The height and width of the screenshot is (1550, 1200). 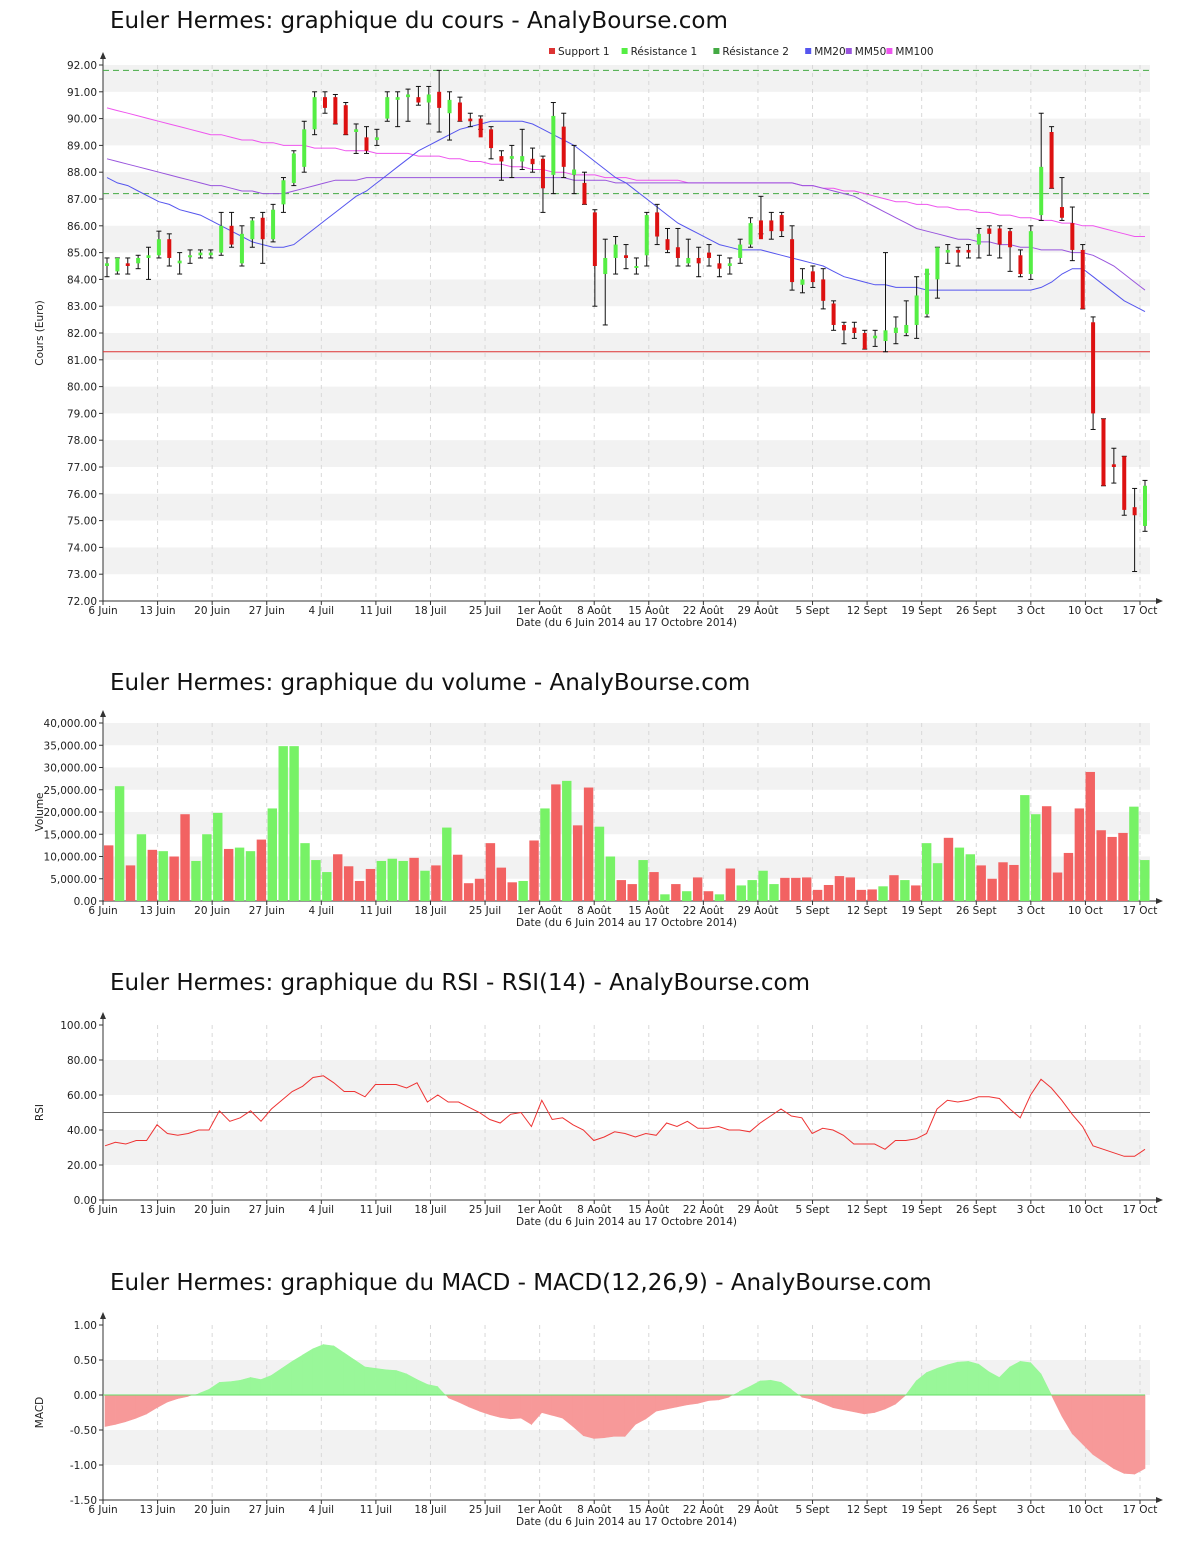 I want to click on legend-label: MM20, so click(x=829, y=52).